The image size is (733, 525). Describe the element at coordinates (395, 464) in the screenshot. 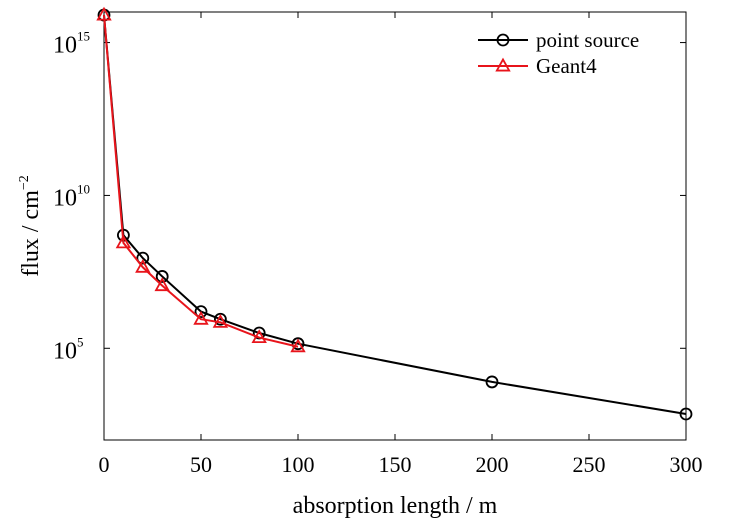

I see `x-tick-label: 150` at that location.